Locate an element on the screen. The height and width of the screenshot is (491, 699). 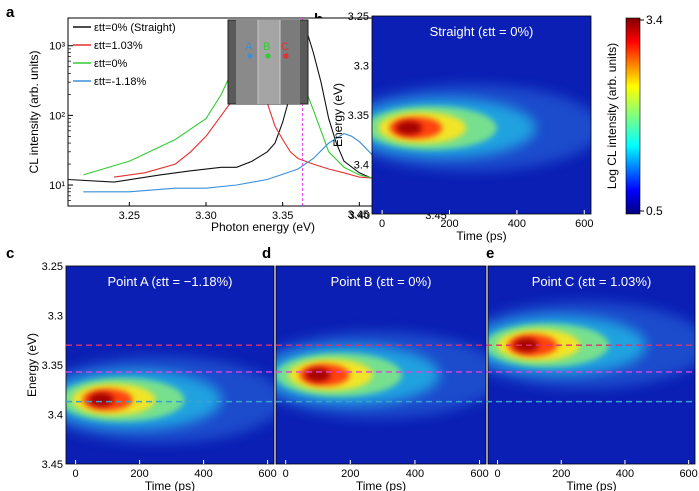
heatmap-d-xtick-1: 200 is located at coordinates (350, 474).